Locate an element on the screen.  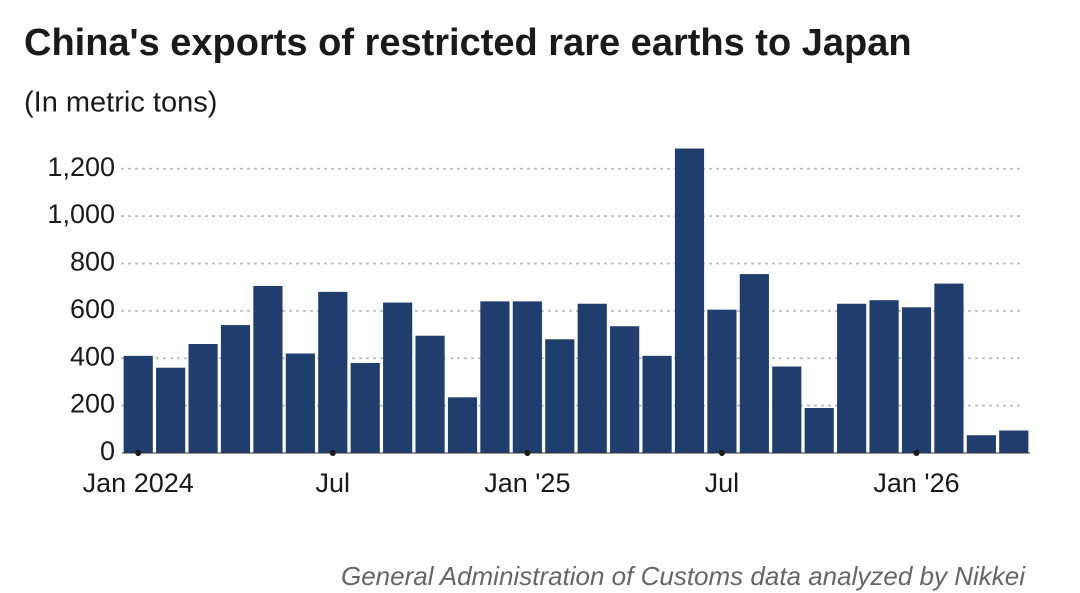
y-tick-label: 600 is located at coordinates (92, 309).